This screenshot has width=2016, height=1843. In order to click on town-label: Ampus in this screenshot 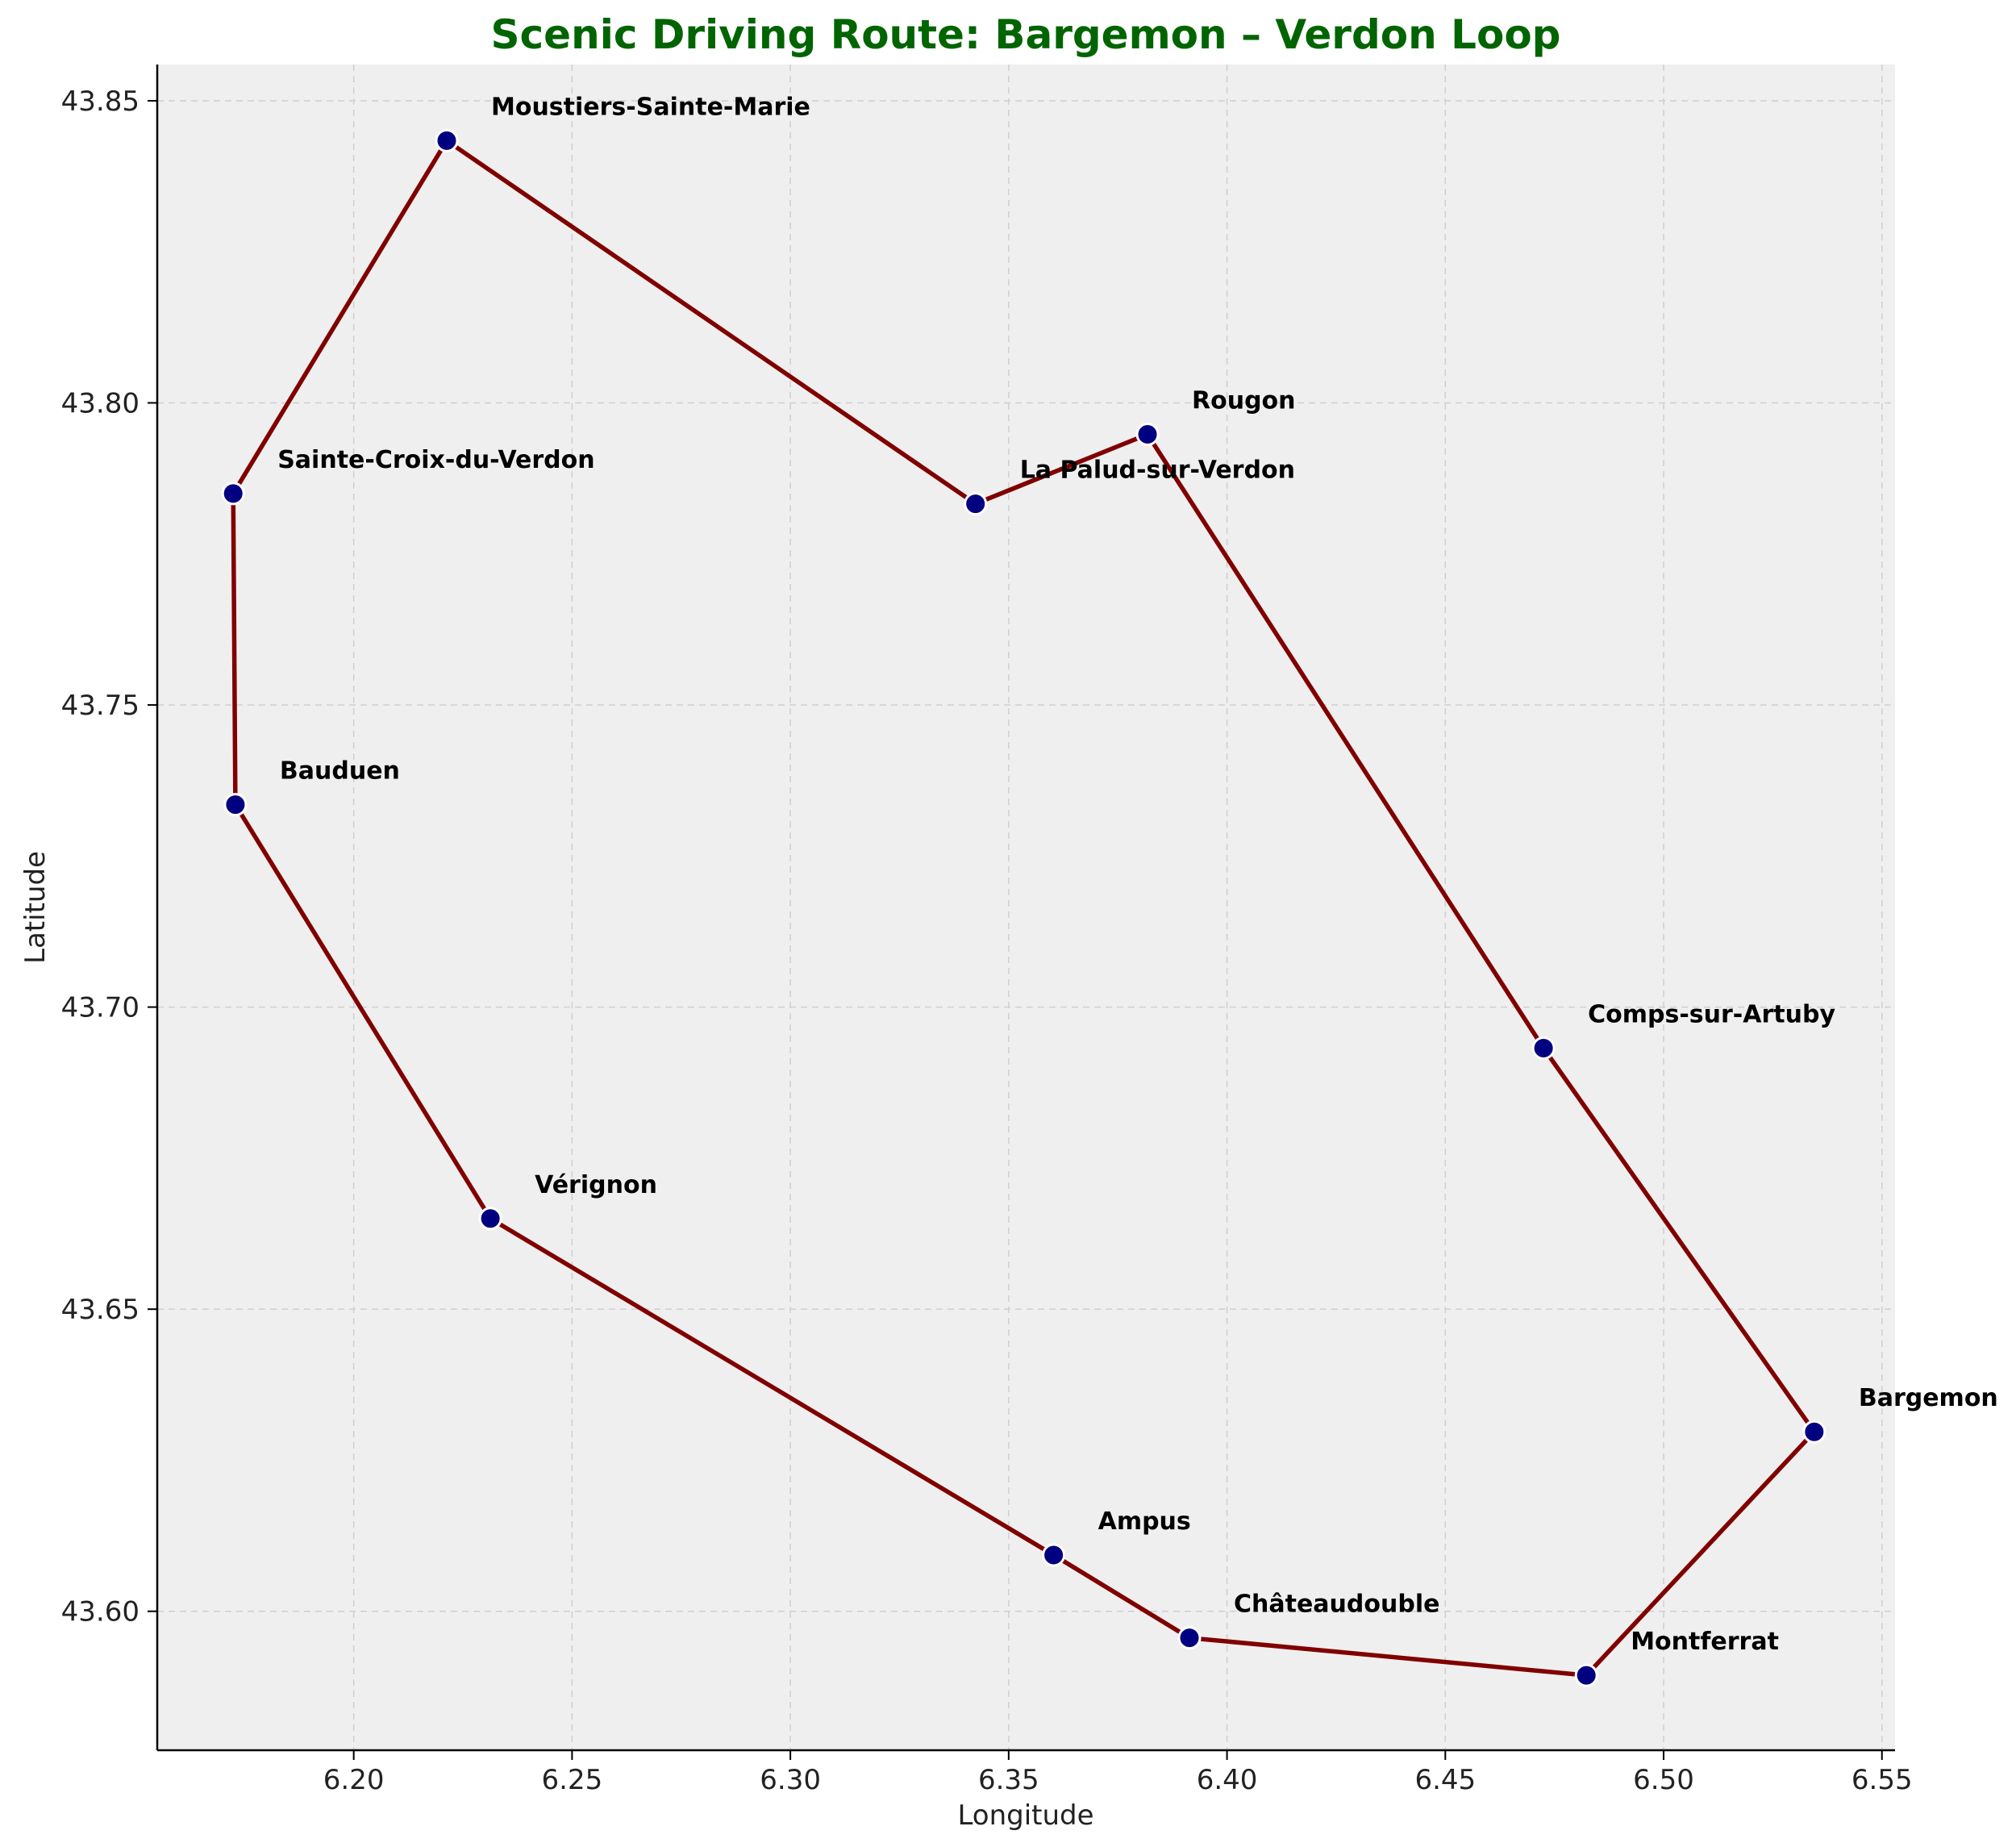, I will do `click(1145, 1521)`.